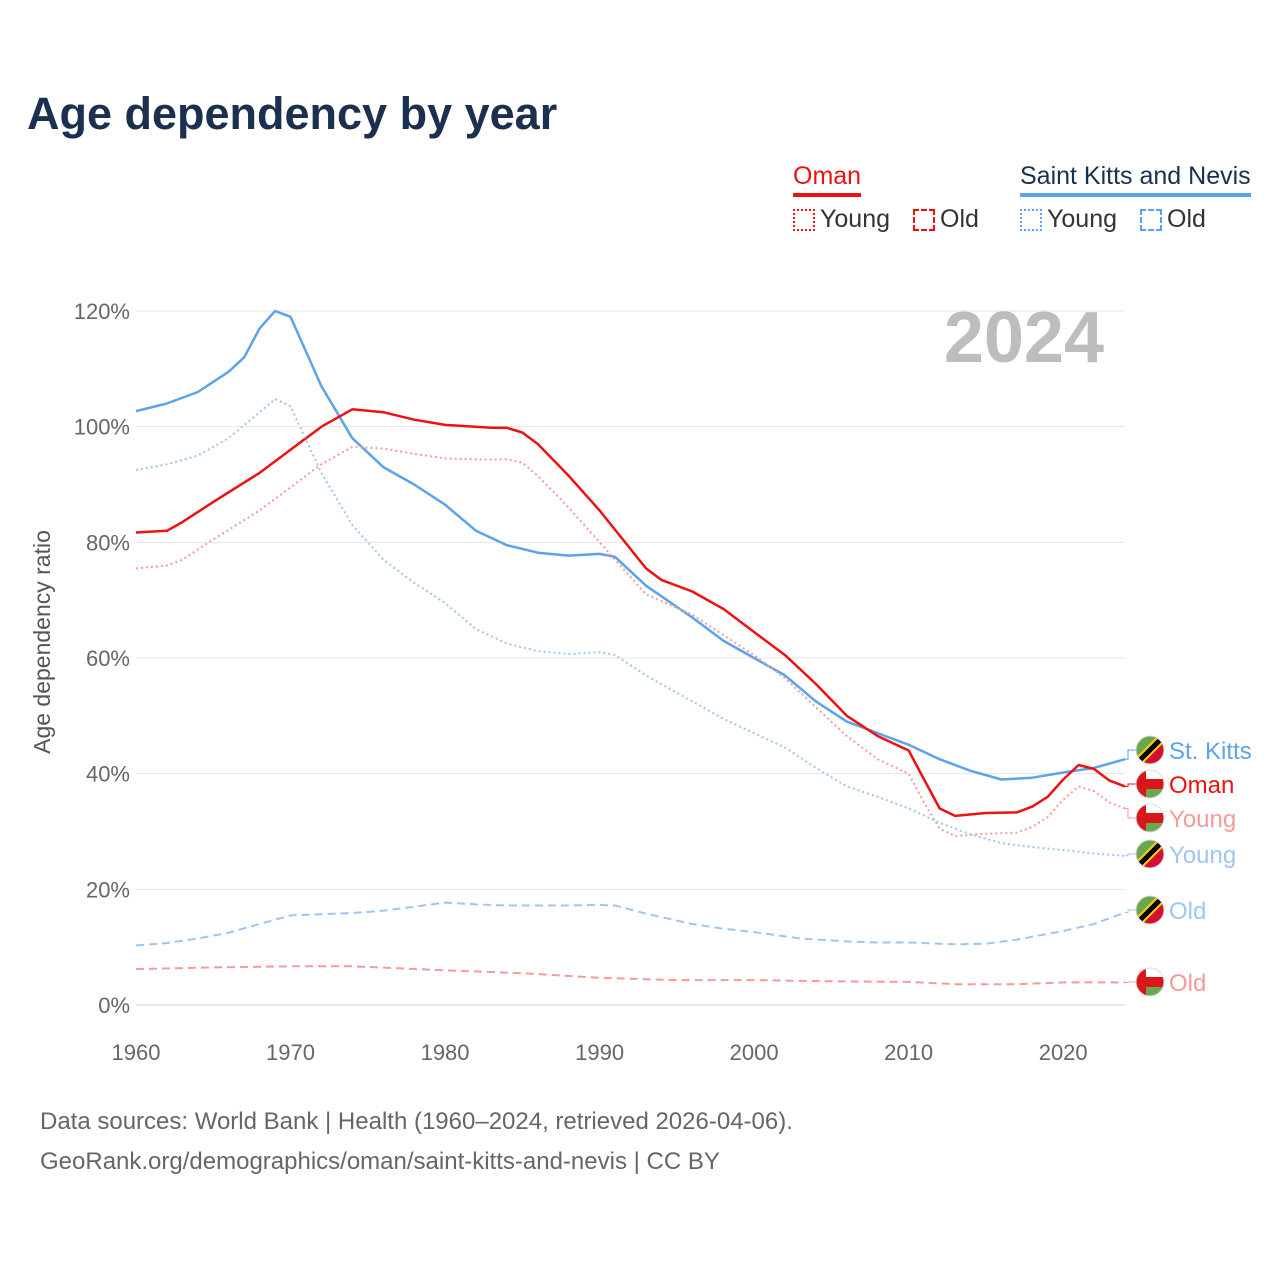 Image resolution: width=1280 pixels, height=1280 pixels. Describe the element at coordinates (908, 1052) in the screenshot. I see `x-tick-label: 2010` at that location.